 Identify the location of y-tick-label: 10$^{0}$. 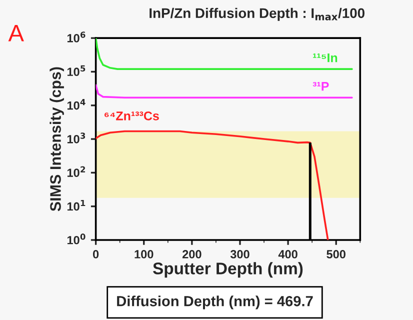
(76, 239).